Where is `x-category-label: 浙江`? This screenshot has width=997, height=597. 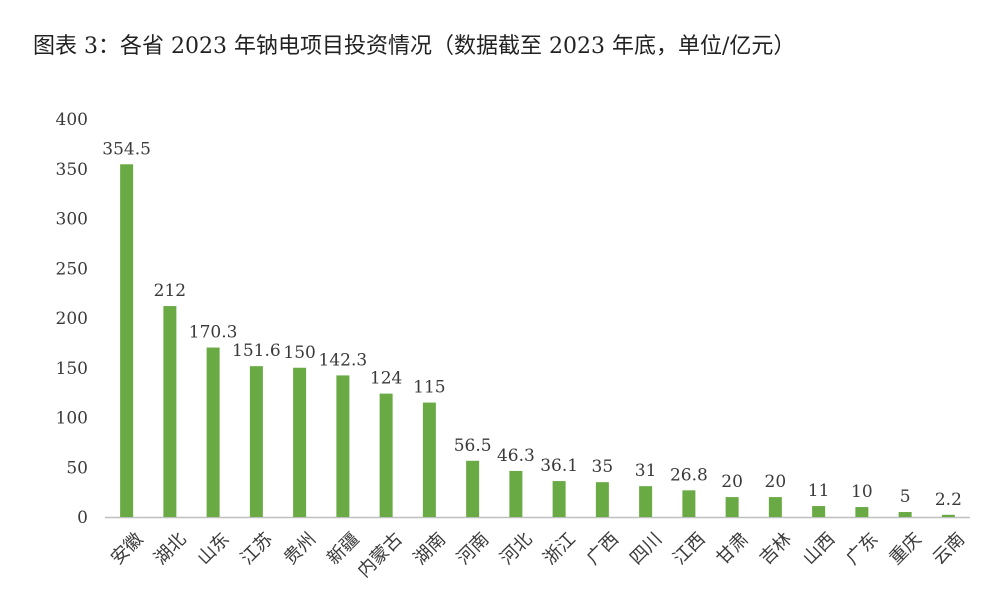 x-category-label: 浙江 is located at coordinates (559, 549).